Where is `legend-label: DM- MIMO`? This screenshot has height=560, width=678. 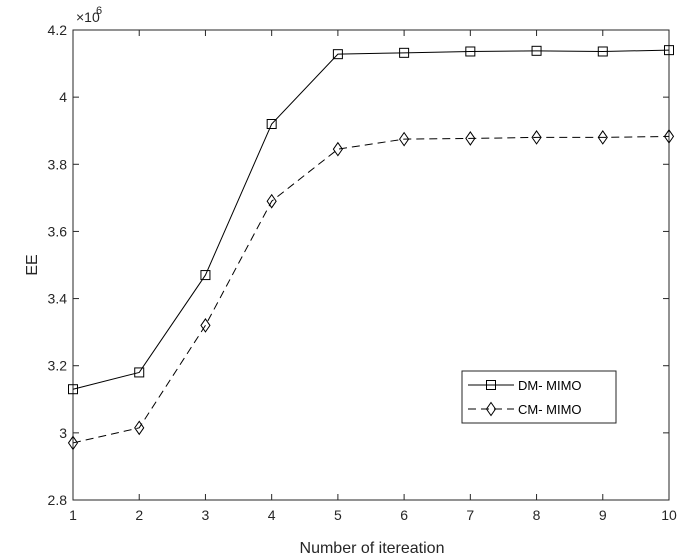
legend-label: DM- MIMO is located at coordinates (550, 385).